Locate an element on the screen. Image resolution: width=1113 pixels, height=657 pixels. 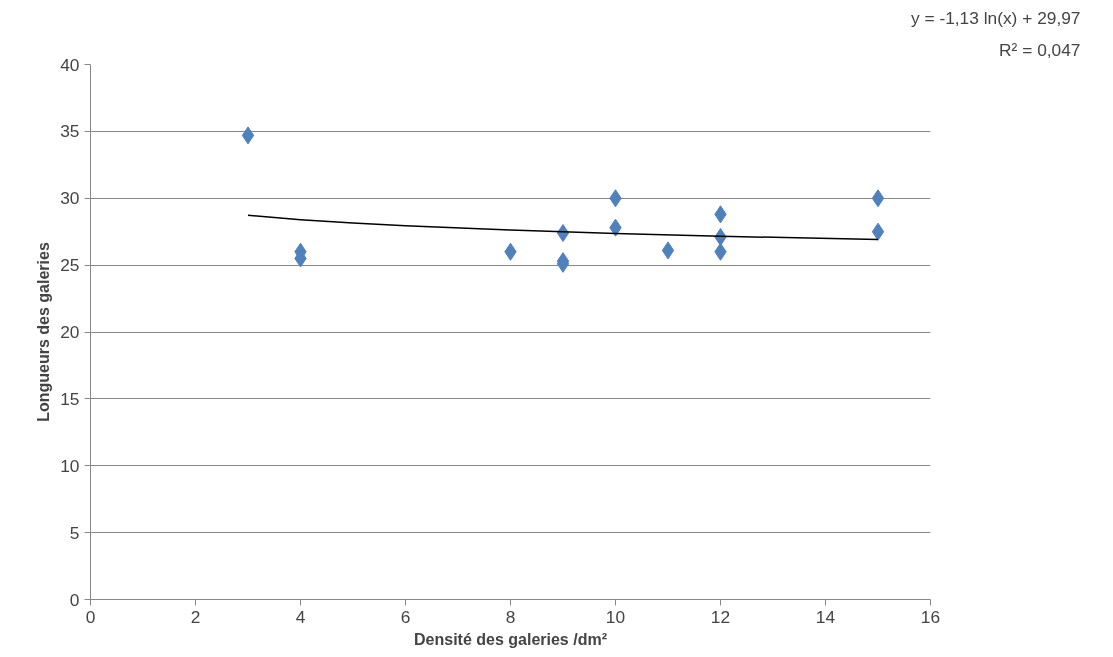
y-tick-label: 25 is located at coordinates (70, 265).